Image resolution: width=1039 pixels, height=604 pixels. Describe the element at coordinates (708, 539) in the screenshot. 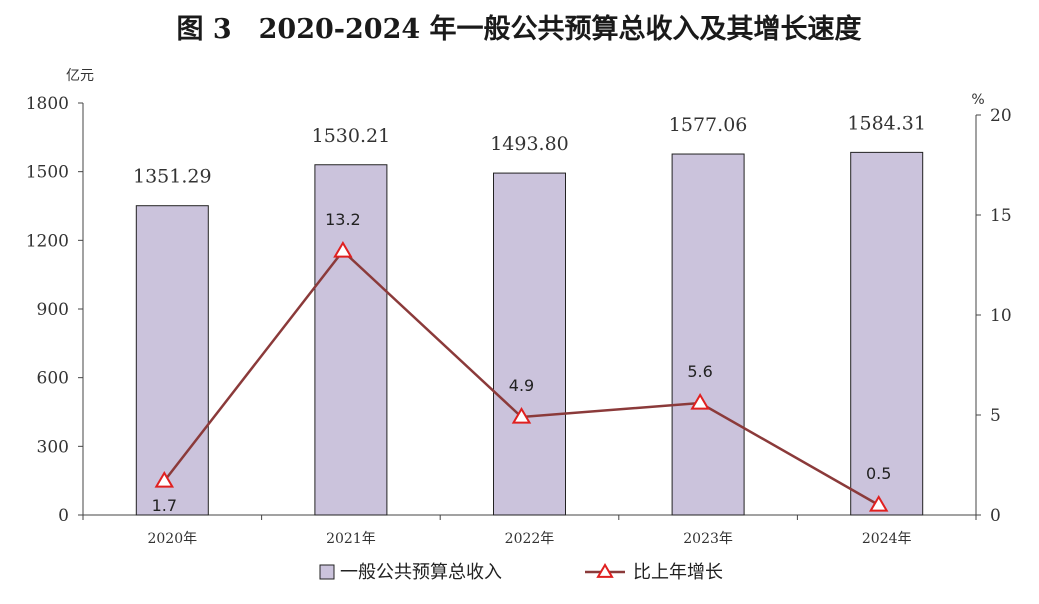

I see `x-tick-label: 2023年` at that location.